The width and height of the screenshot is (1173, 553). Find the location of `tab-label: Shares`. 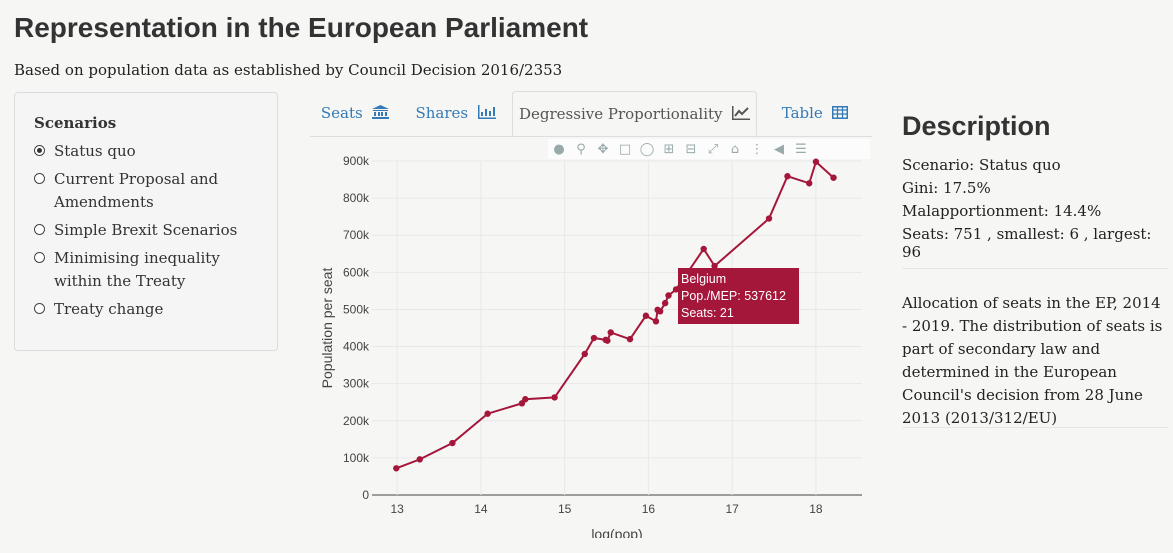

tab-label: Shares is located at coordinates (442, 113).